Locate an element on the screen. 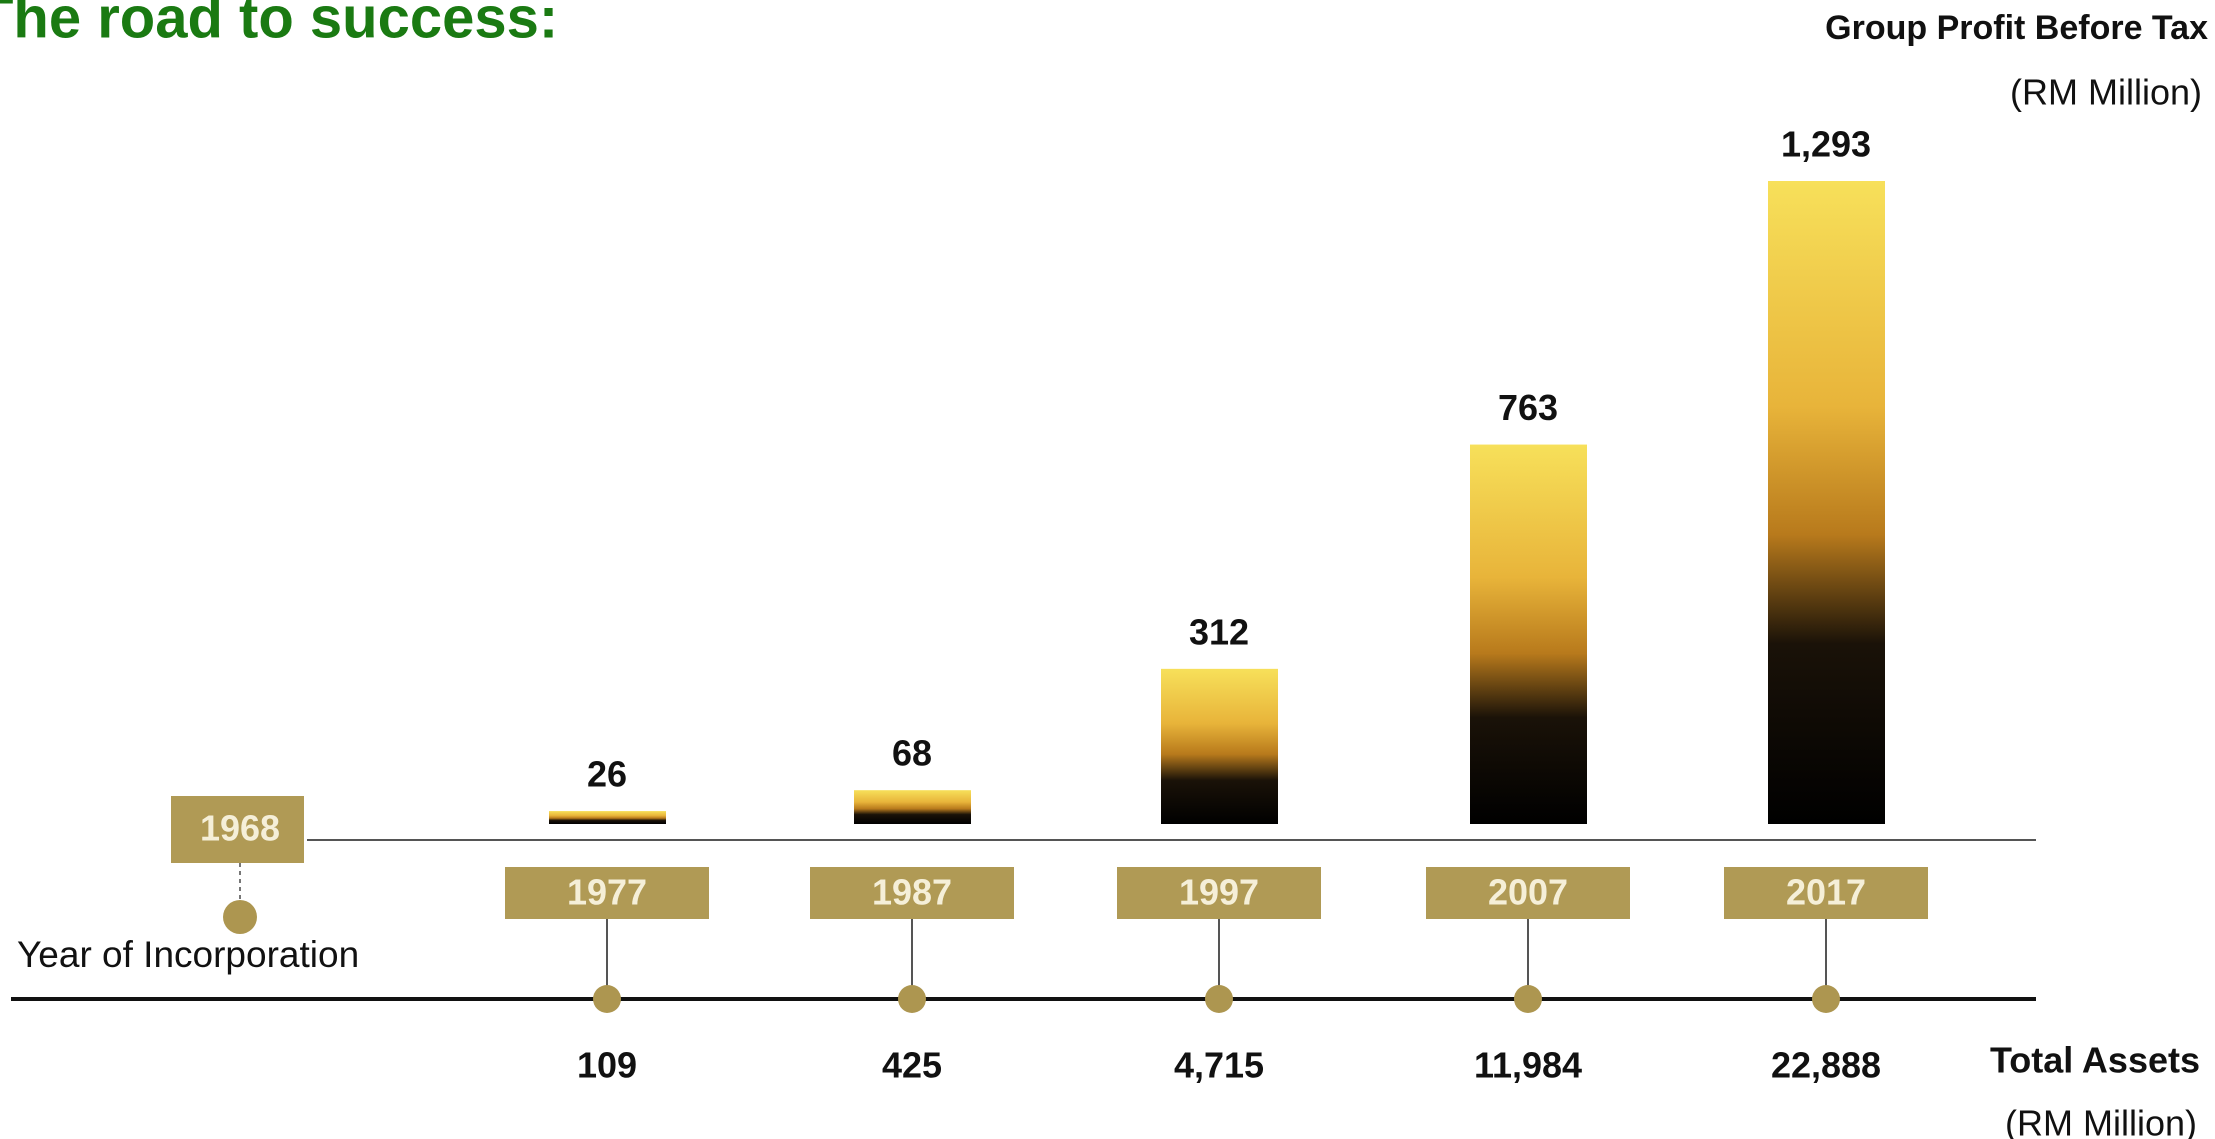 The height and width of the screenshot is (1139, 2215). assets-unit: (RM Million) is located at coordinates (2101, 1121).